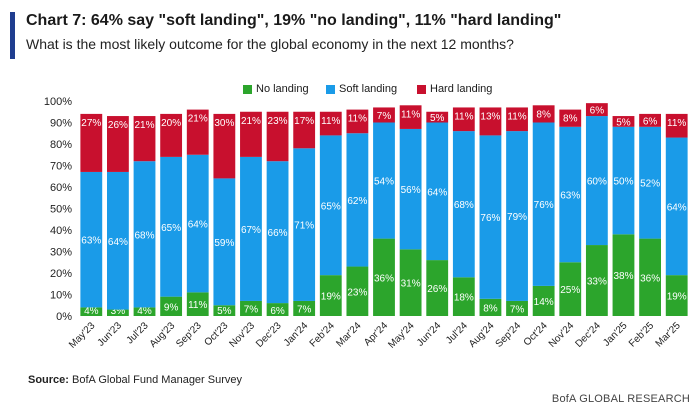 This screenshot has width=700, height=419. Describe the element at coordinates (155, 380) in the screenshot. I see `source-text: BofA Global Fund Manager Survey` at that location.